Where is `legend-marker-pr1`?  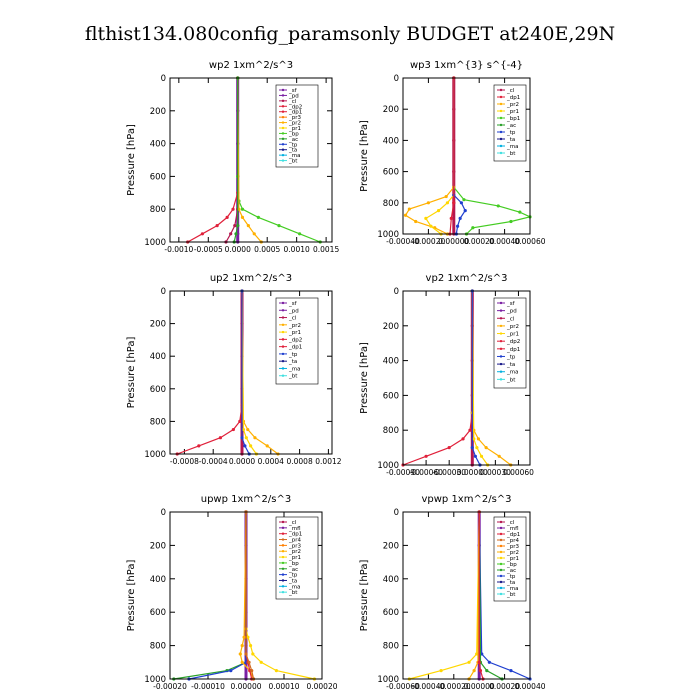 legend-marker-pr1 is located at coordinates (283, 332).